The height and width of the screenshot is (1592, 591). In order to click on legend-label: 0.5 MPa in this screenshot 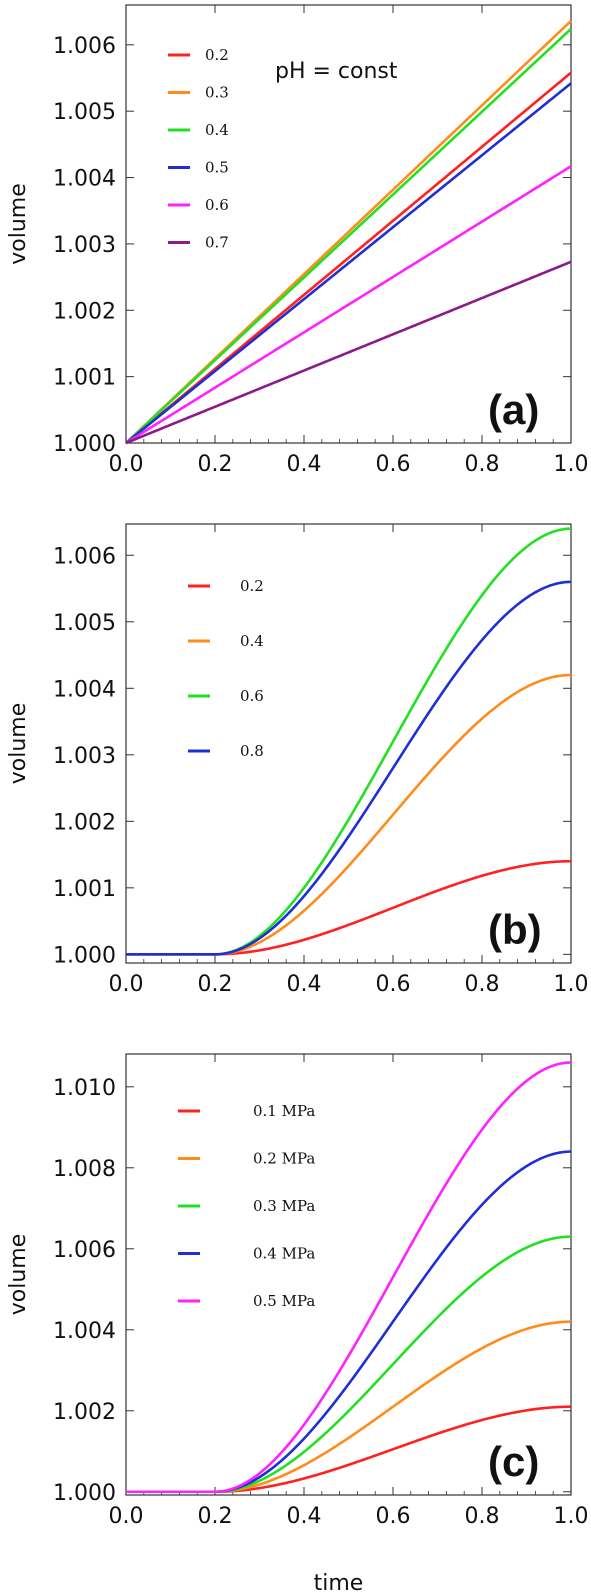, I will do `click(284, 1301)`.